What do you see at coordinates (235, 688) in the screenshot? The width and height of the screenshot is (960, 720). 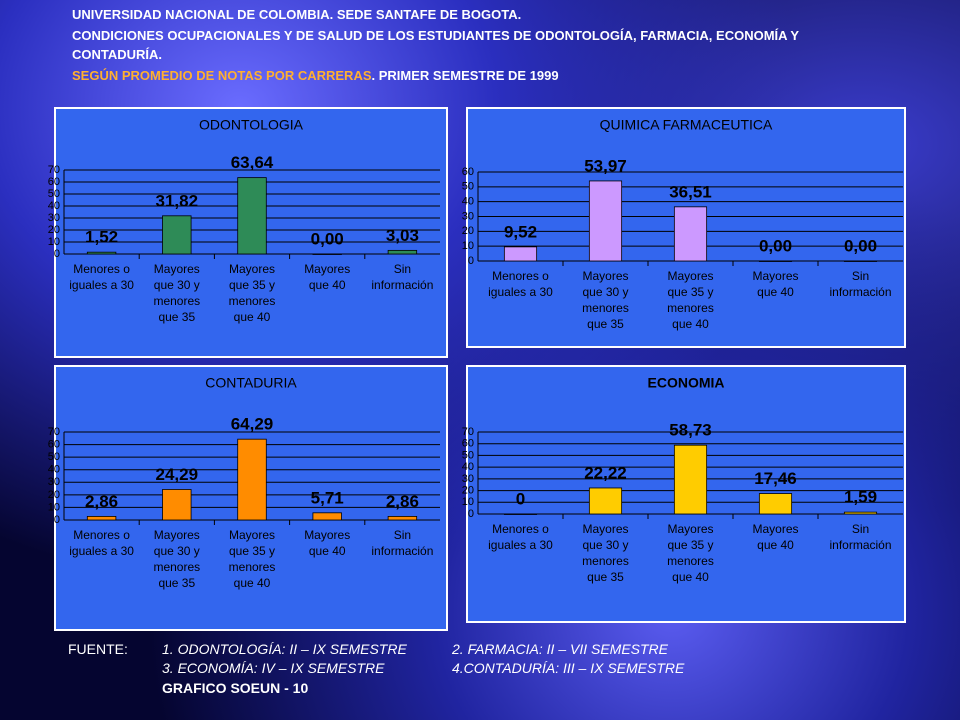 I see `chart-code: GRAFICO SOEUN - 10` at bounding box center [235, 688].